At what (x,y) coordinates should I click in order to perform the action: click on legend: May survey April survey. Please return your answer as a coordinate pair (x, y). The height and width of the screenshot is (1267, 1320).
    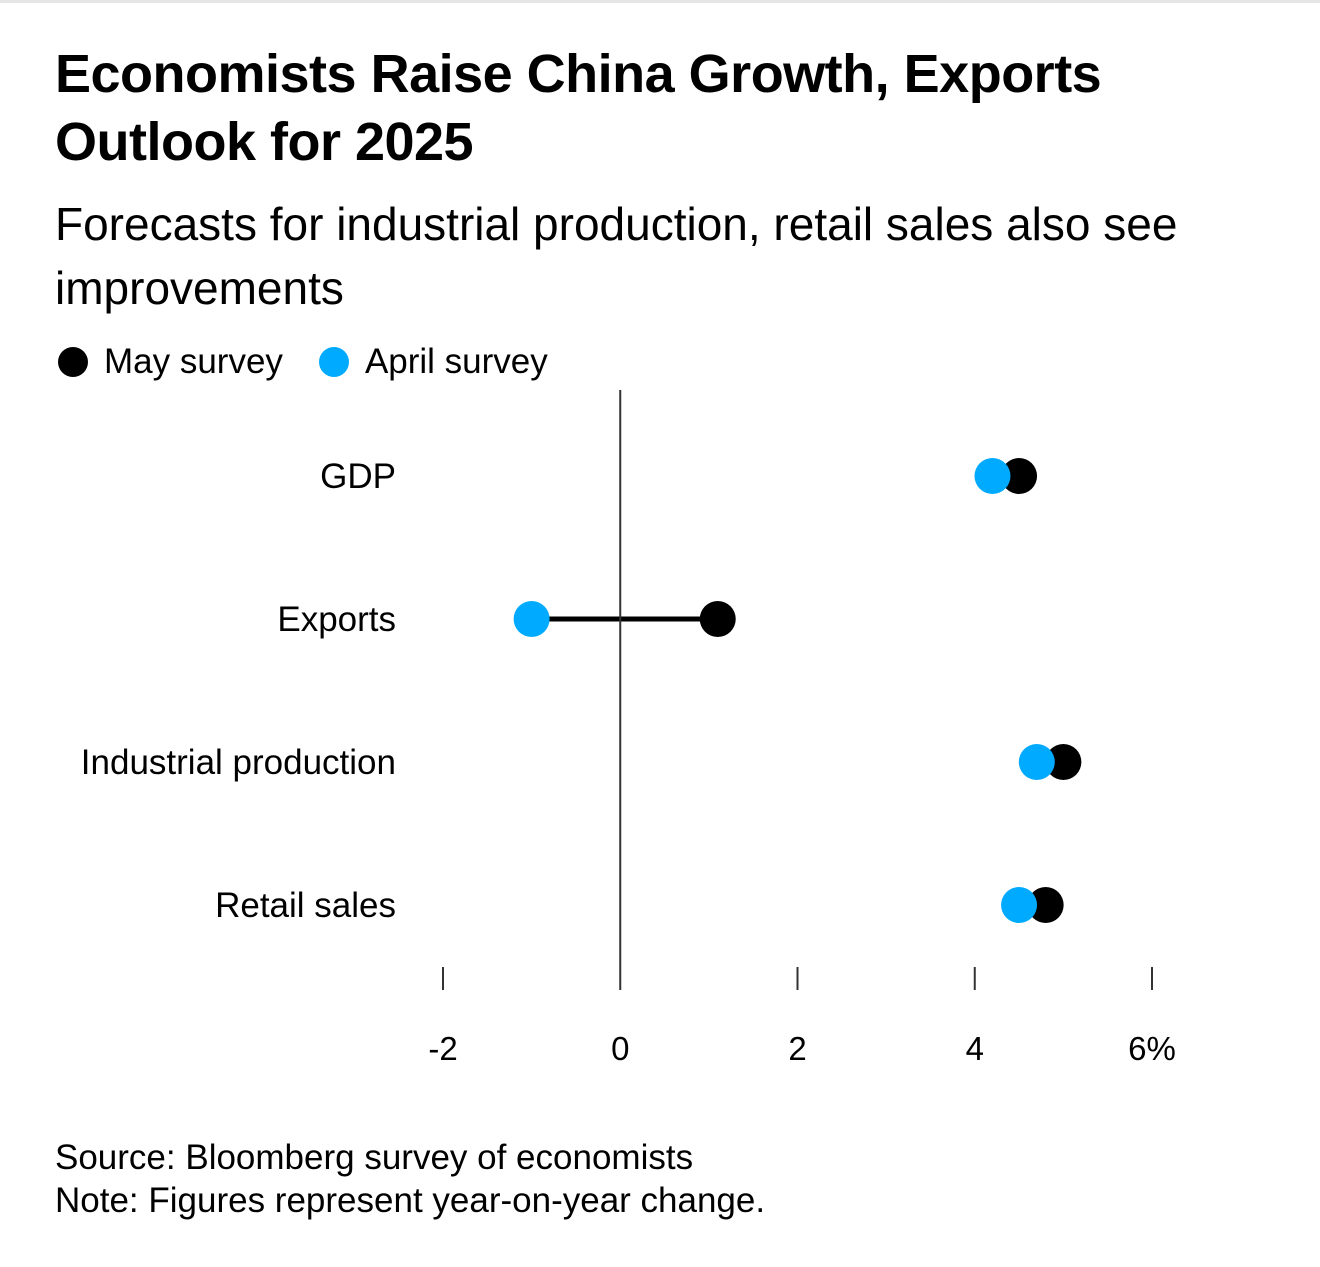
    Looking at the image, I should click on (321, 362).